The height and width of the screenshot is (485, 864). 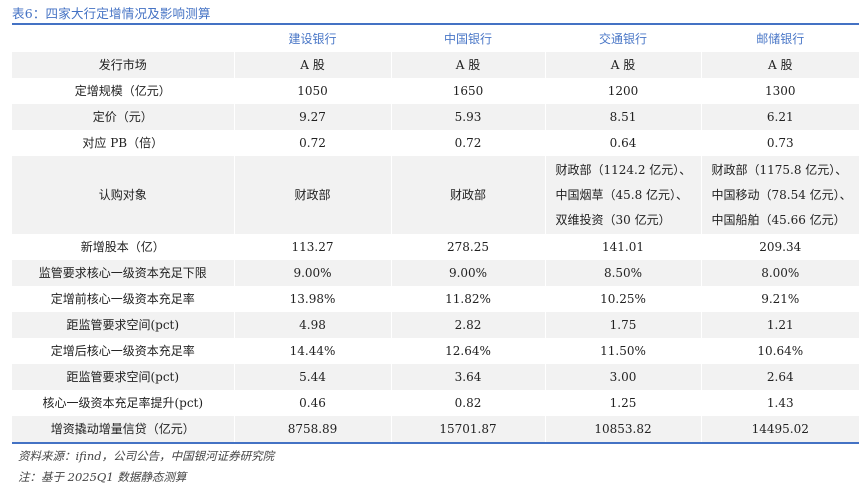 I want to click on row-label: 认购对象, so click(x=123, y=195).